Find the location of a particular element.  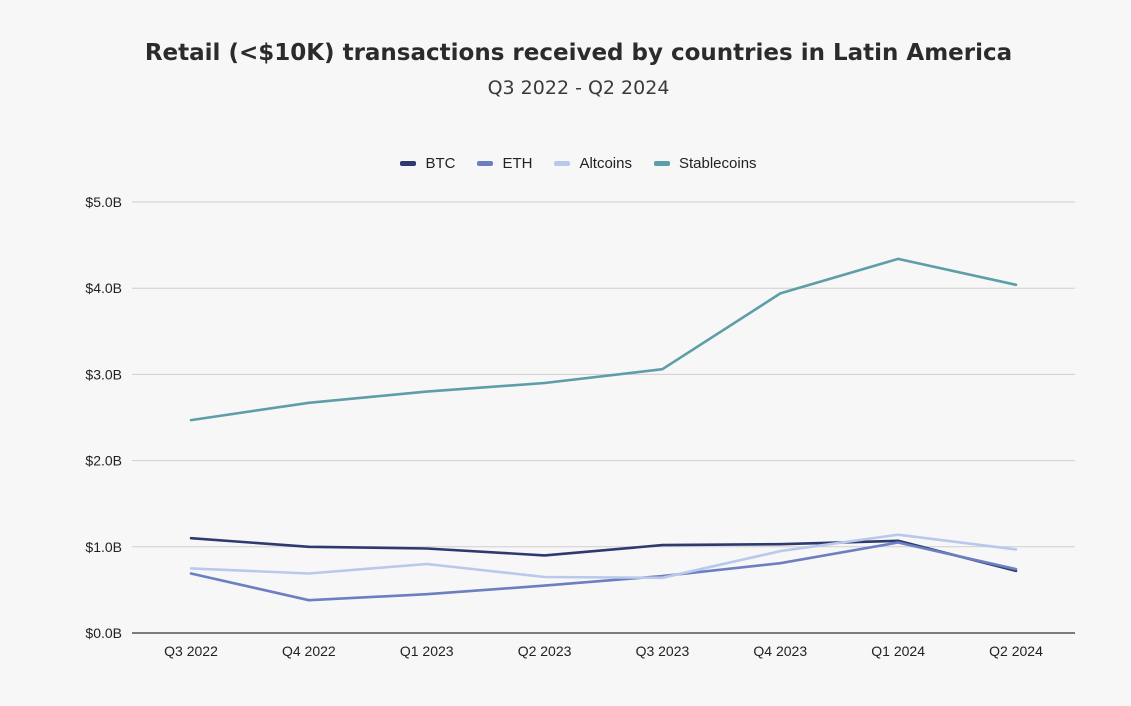

series-line-altcoins is located at coordinates (603, 556).